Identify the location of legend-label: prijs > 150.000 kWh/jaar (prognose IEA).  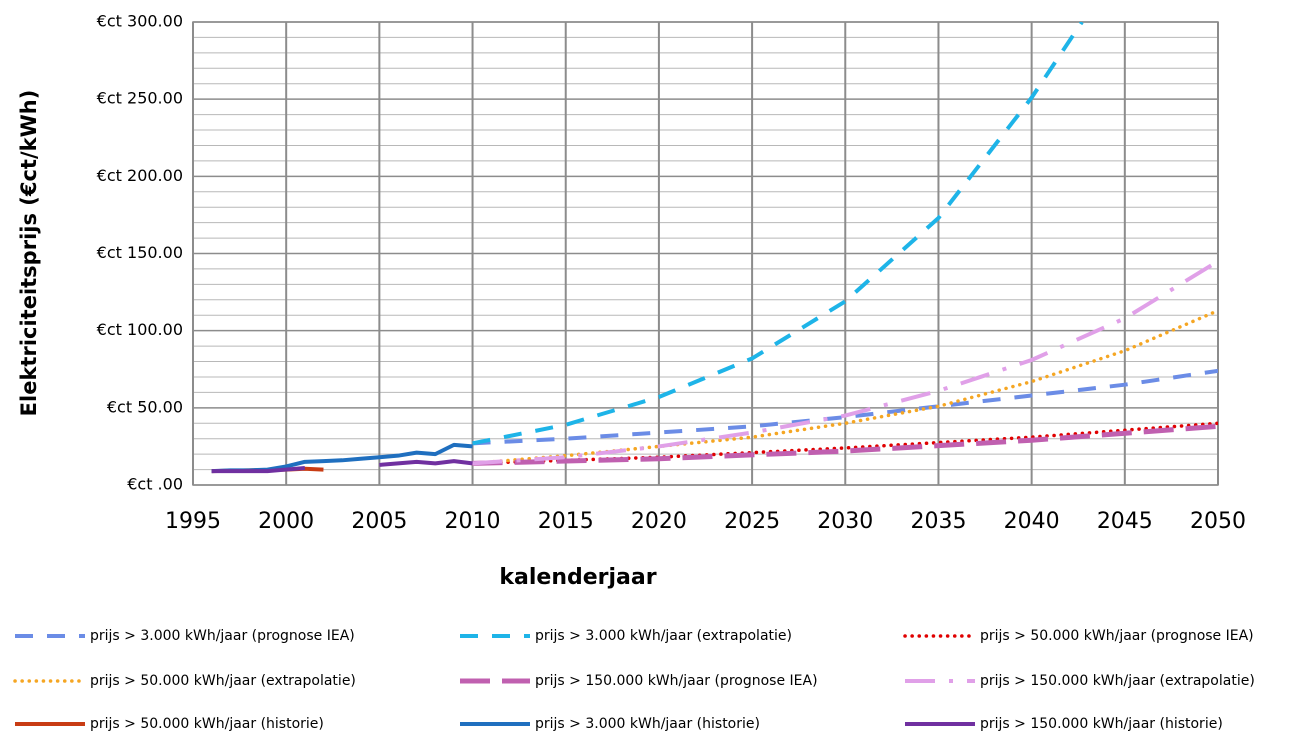
(676, 681).